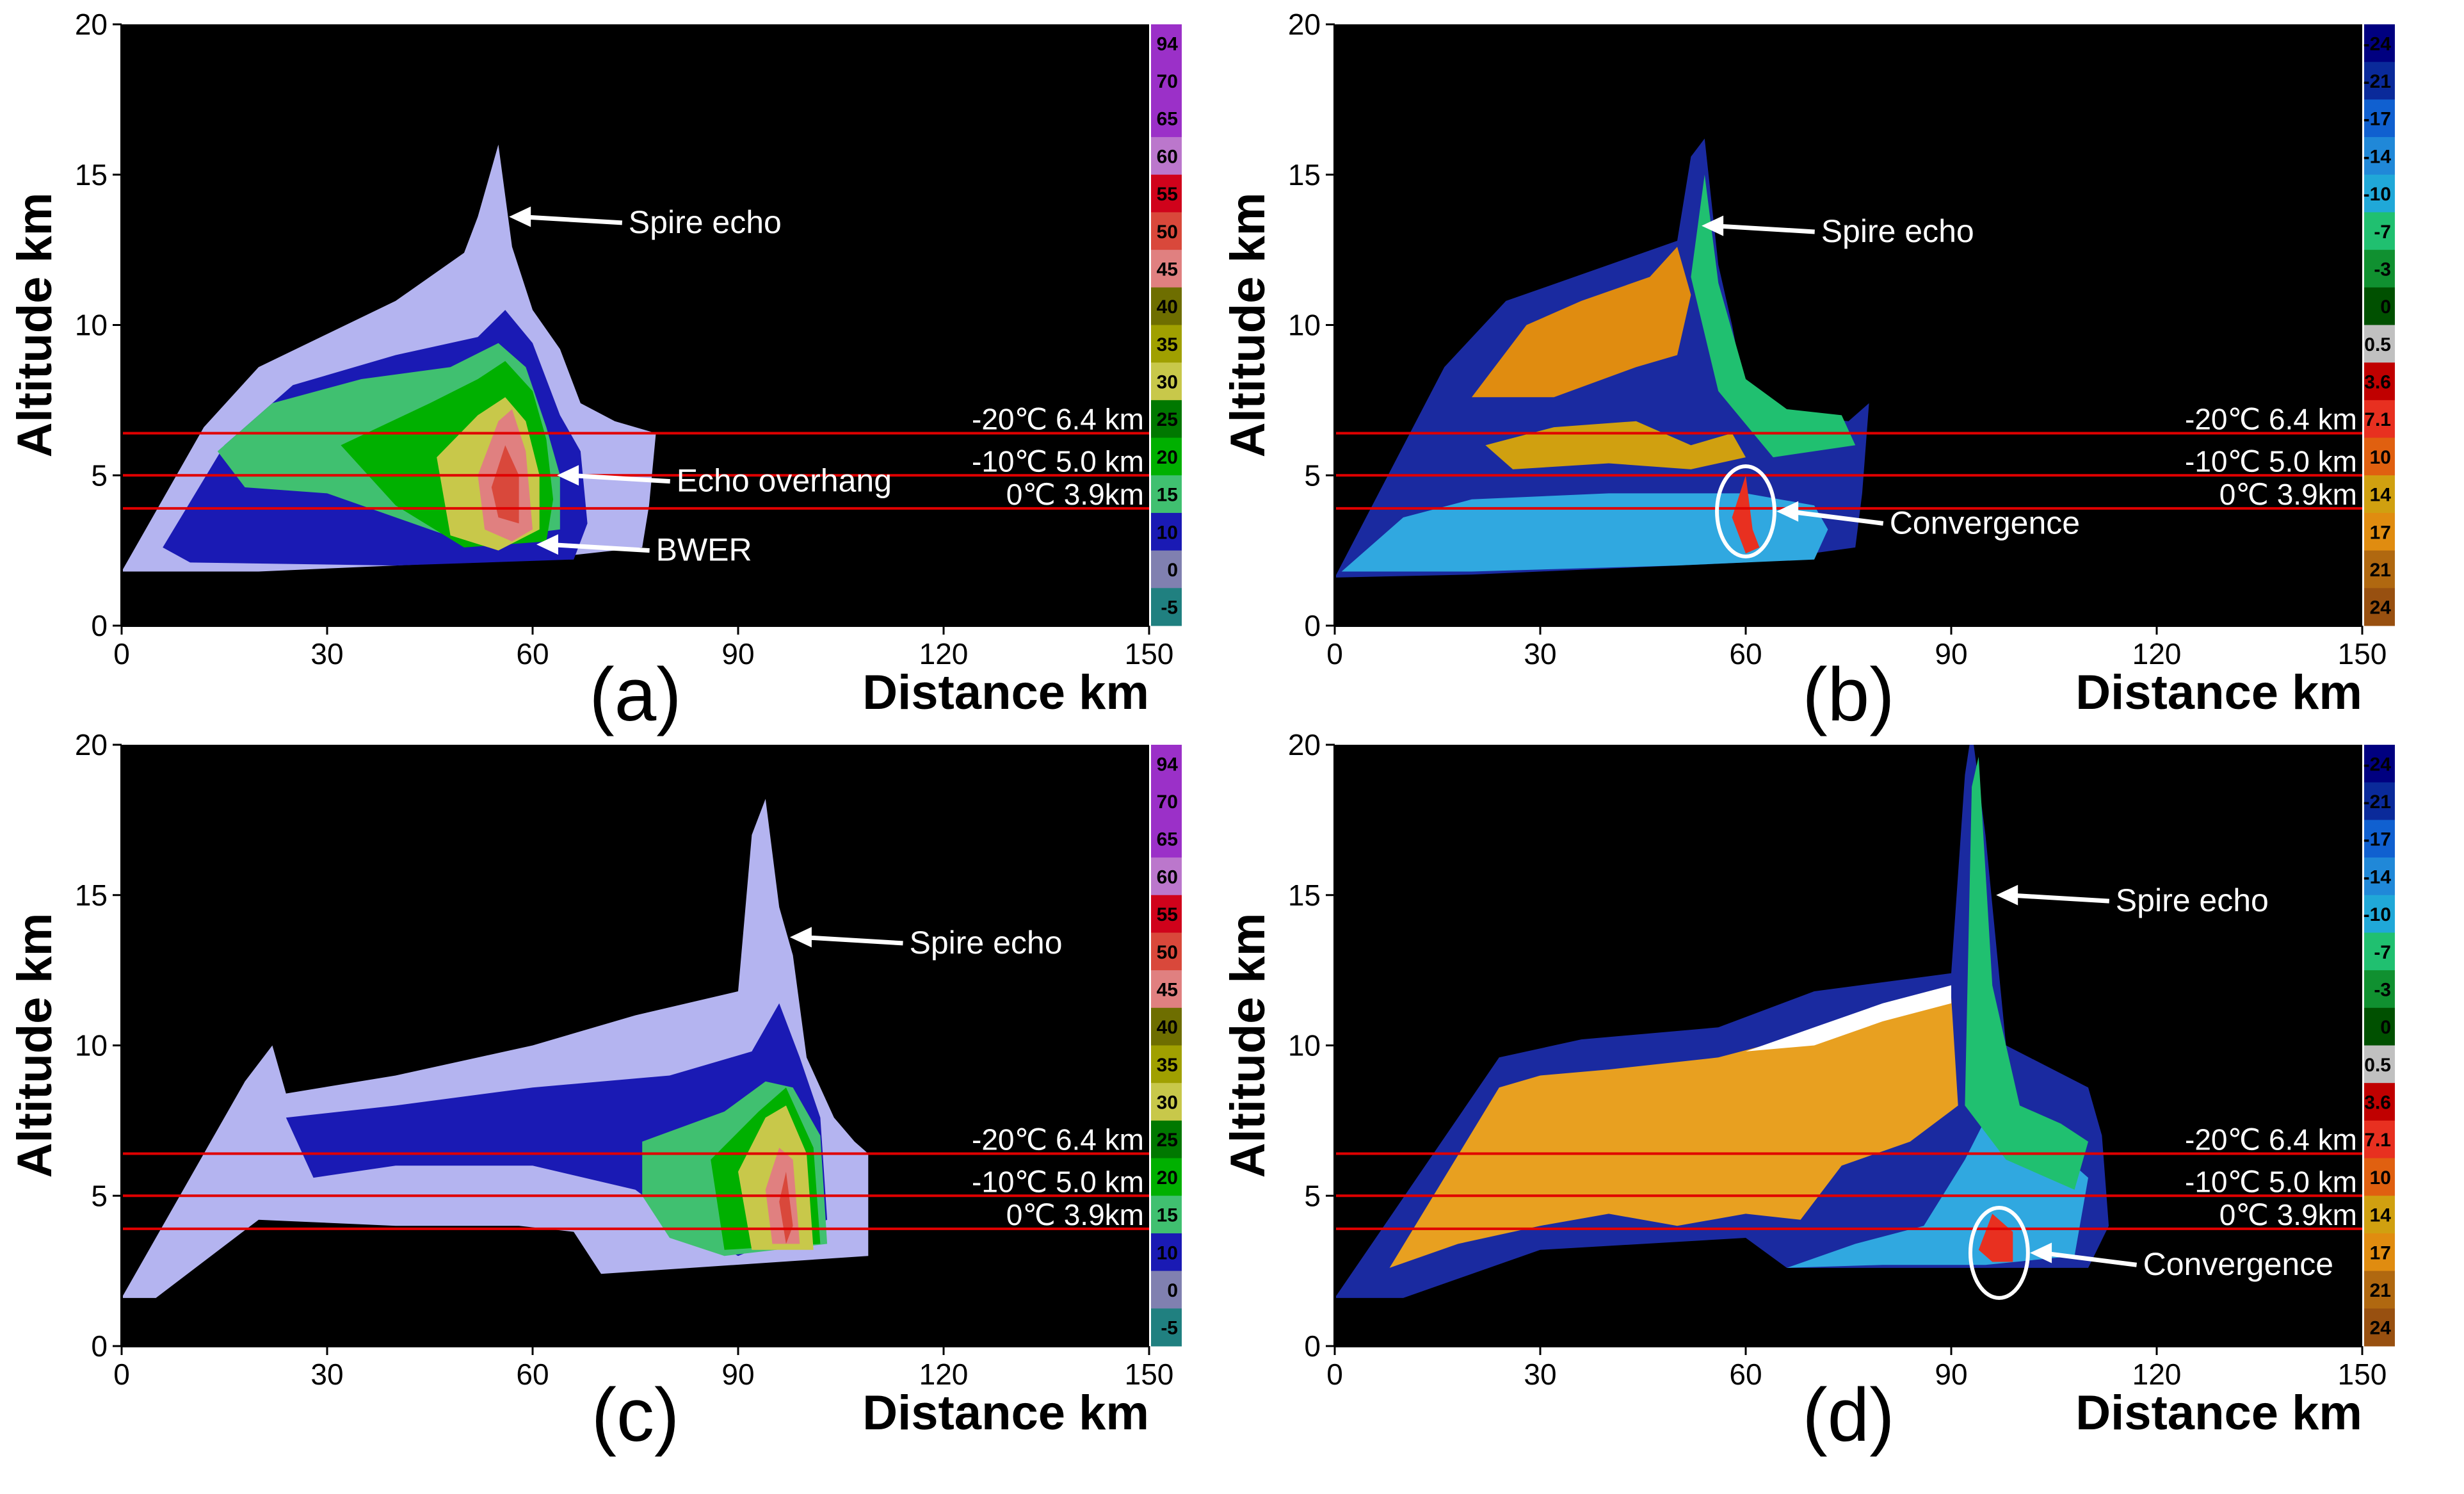  What do you see at coordinates (520, 217) in the screenshot?
I see `annotation-arrowhead` at bounding box center [520, 217].